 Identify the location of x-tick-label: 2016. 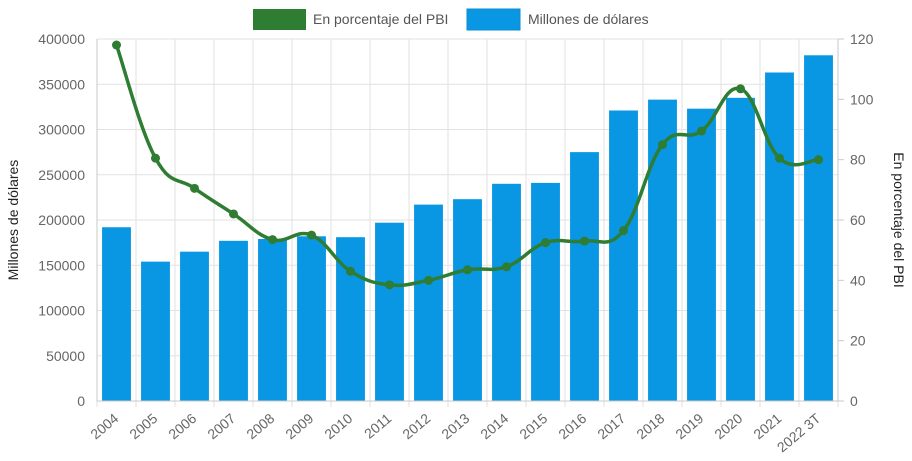
(572, 426).